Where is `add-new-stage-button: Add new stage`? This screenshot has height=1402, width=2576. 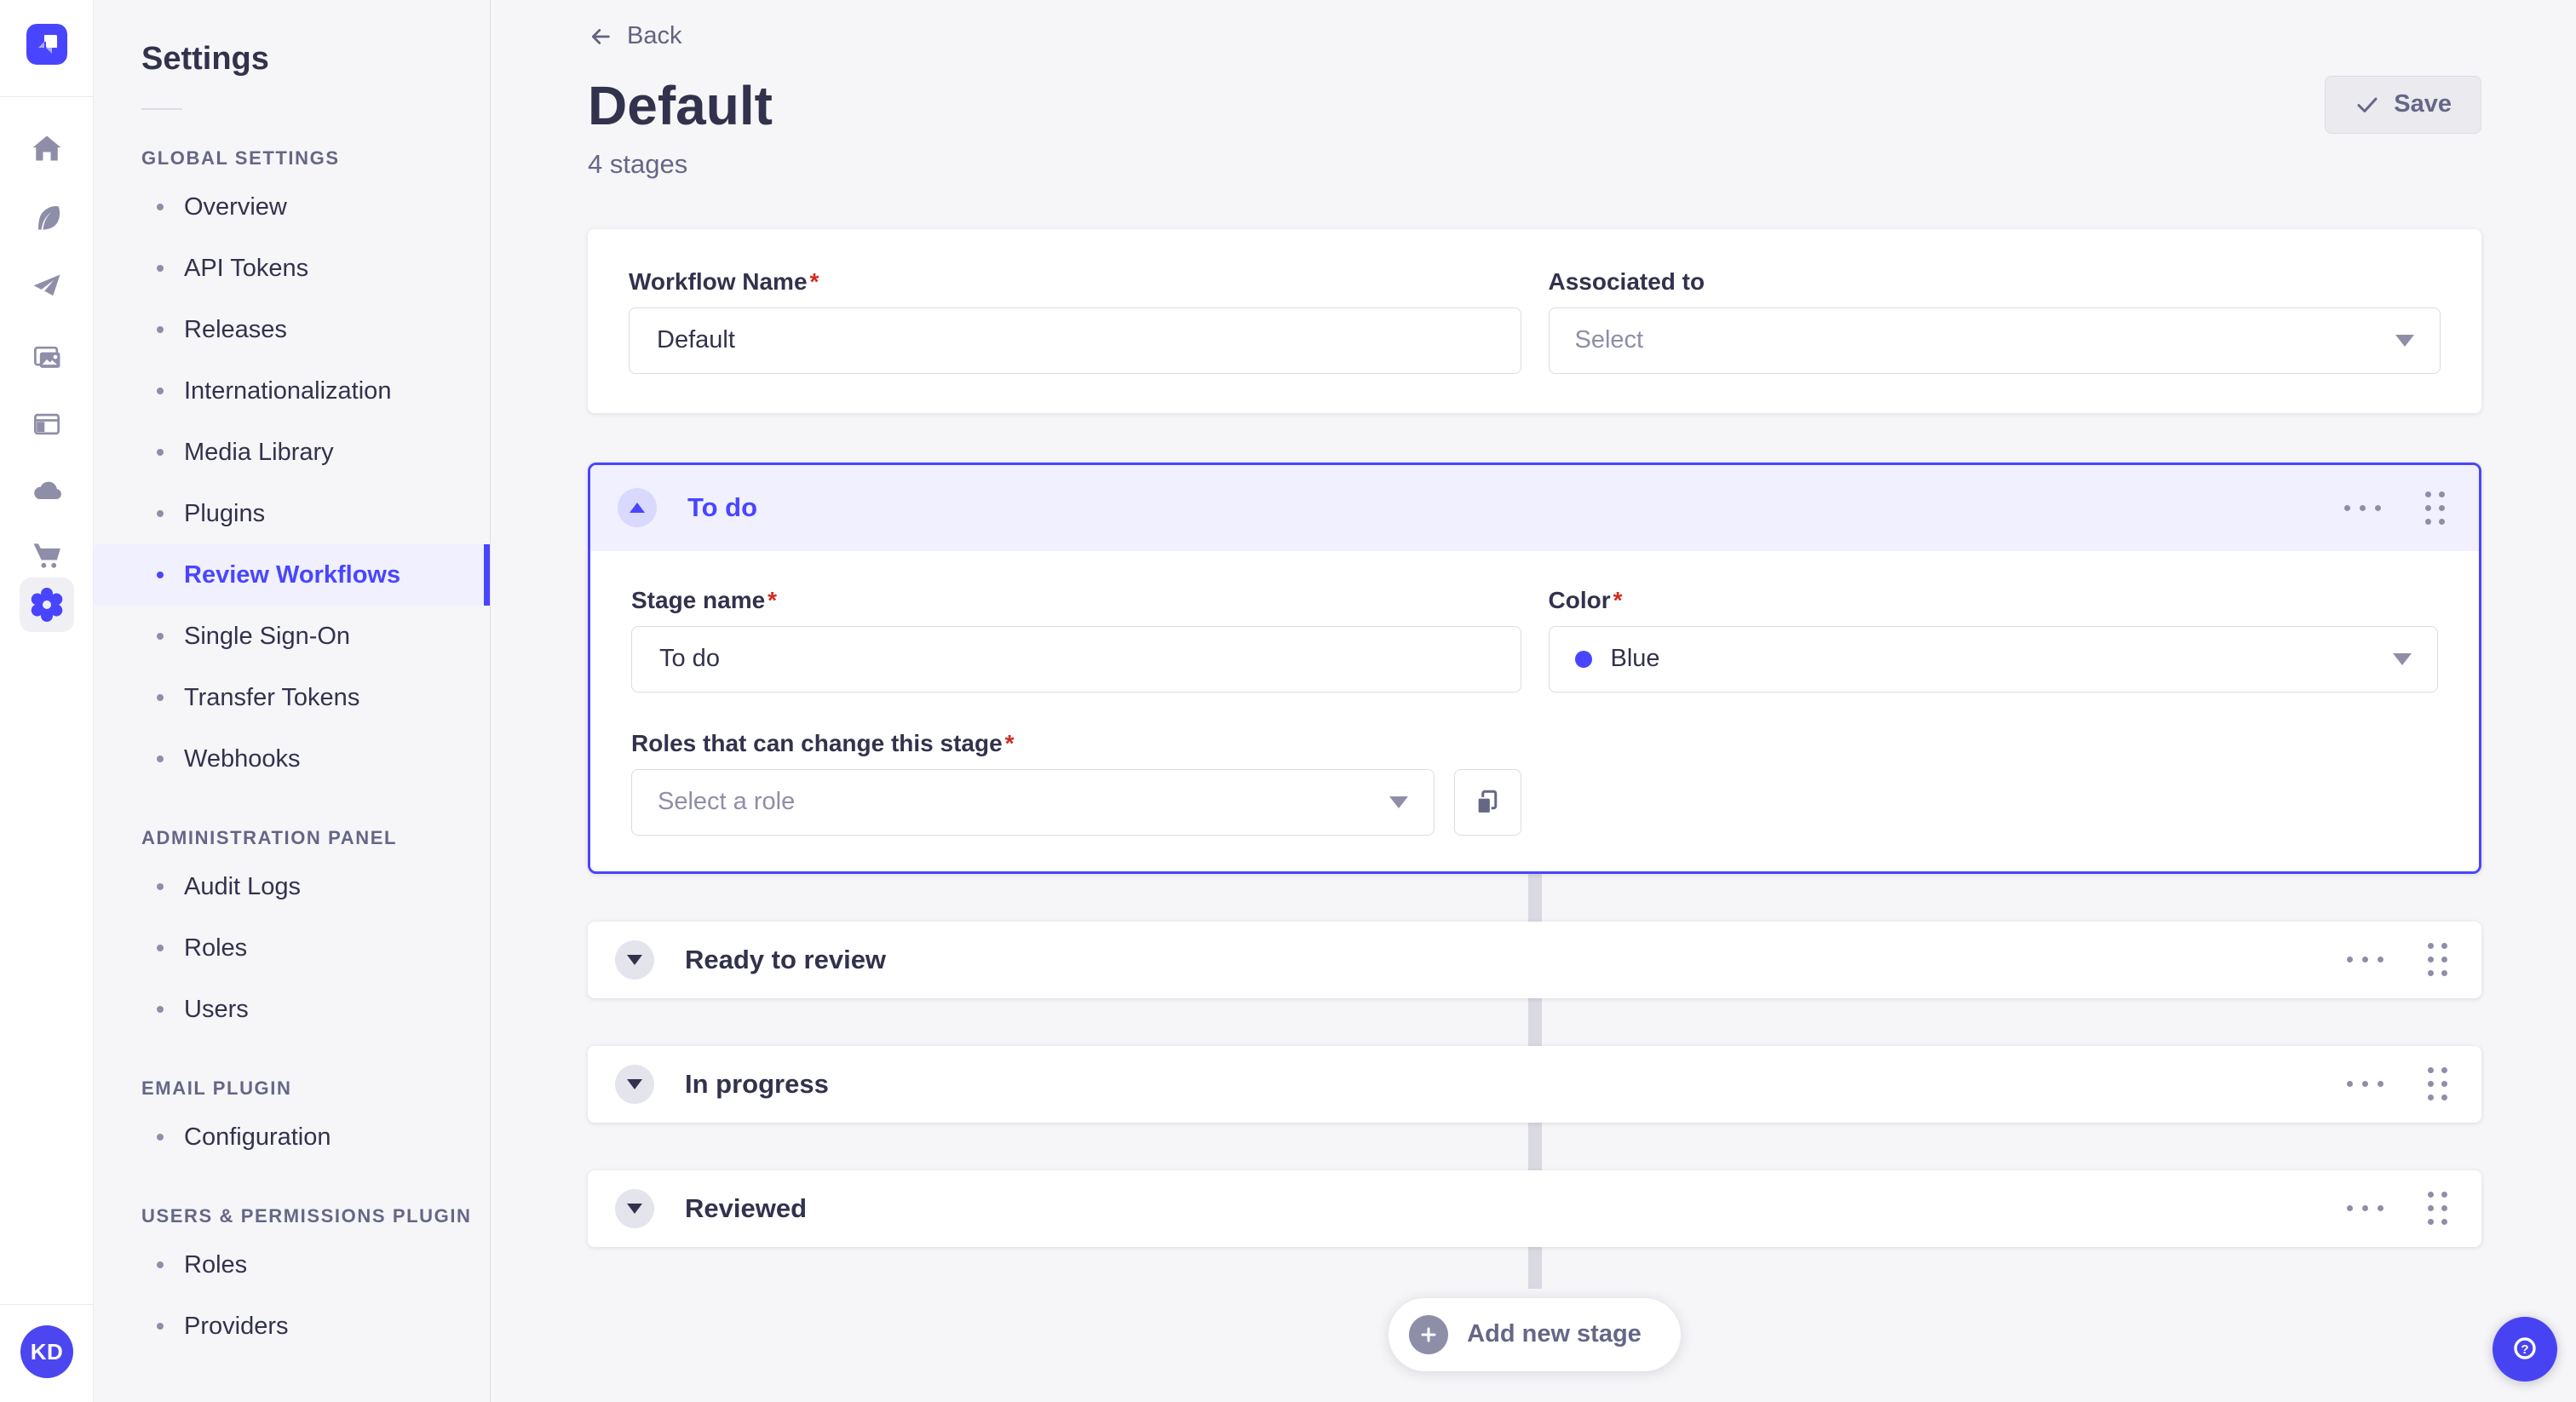 add-new-stage-button: Add new stage is located at coordinates (1535, 1334).